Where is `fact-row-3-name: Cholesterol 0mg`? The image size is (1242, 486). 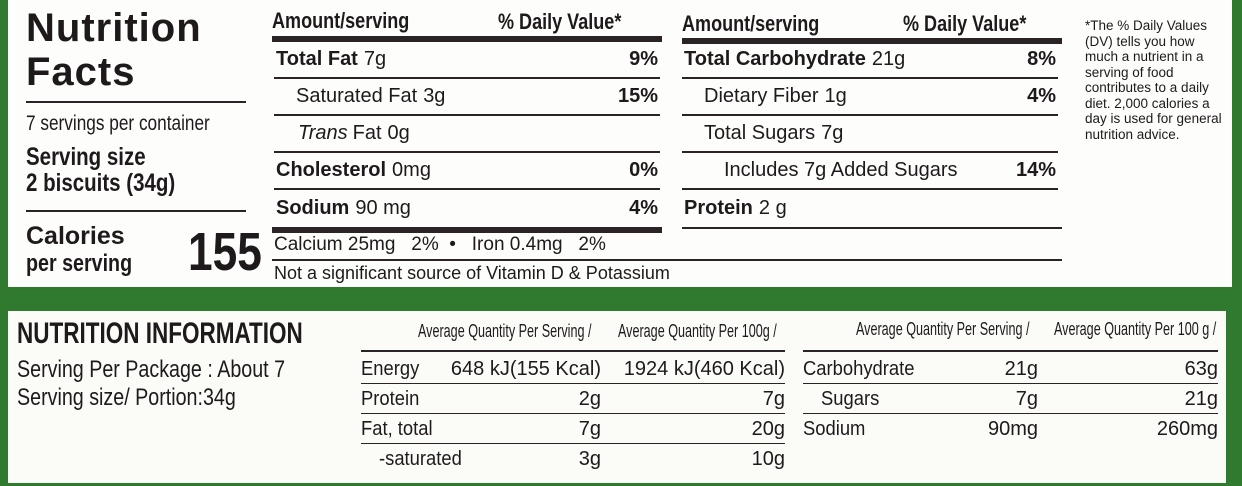 fact-row-3-name: Cholesterol 0mg is located at coordinates (353, 170).